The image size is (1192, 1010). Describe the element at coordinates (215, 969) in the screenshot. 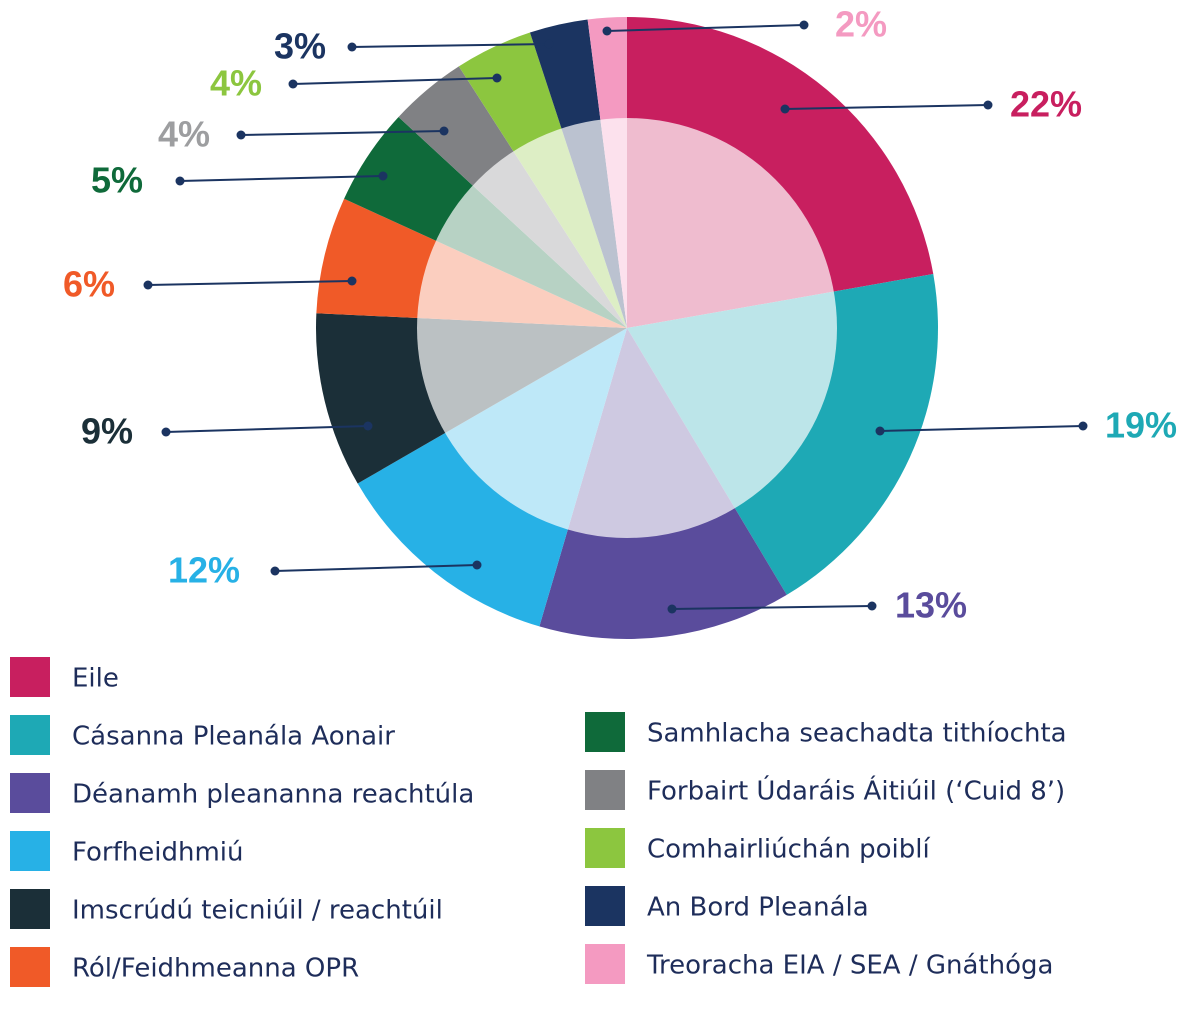

I see `legend-label: Ról/Feidhmeanna OPR` at that location.